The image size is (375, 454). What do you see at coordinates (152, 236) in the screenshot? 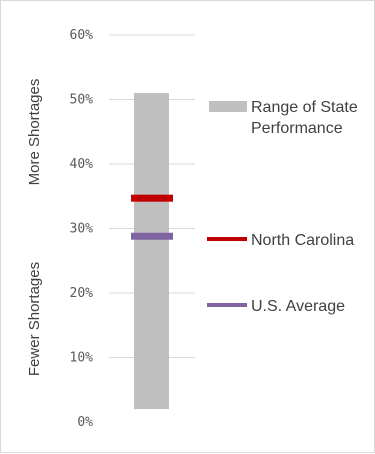
I see `us-average-marker` at bounding box center [152, 236].